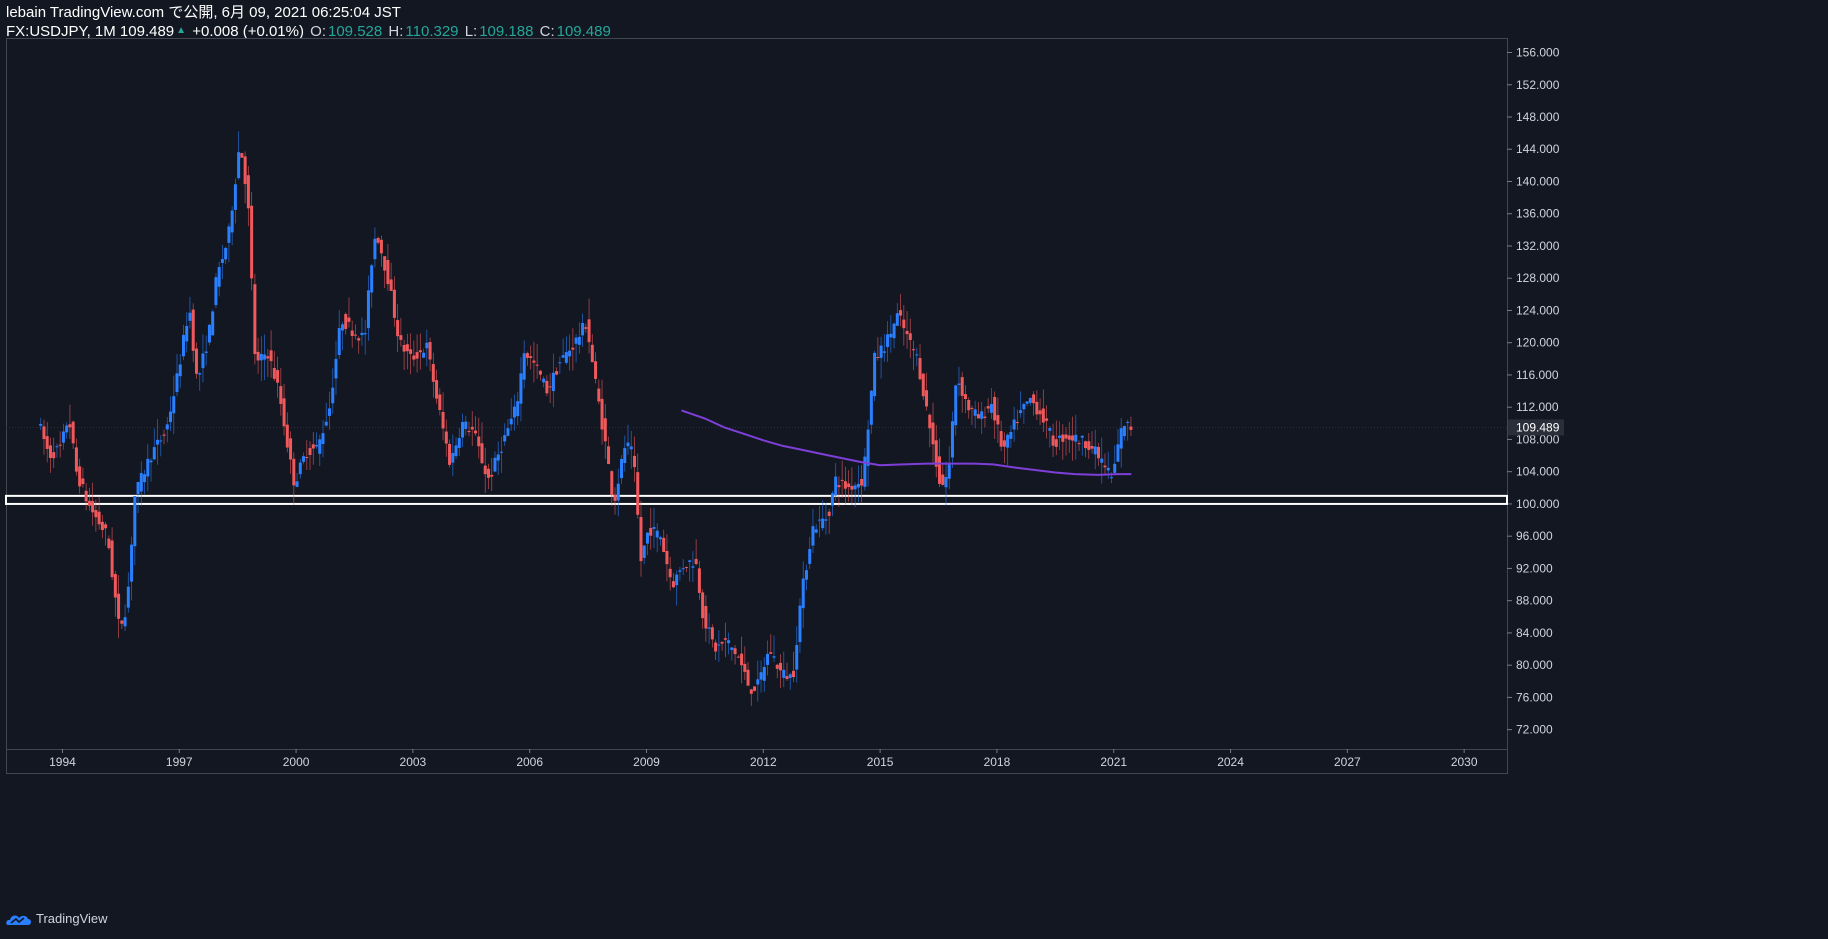 The height and width of the screenshot is (939, 1828). Describe the element at coordinates (396, 31) in the screenshot. I see `high-label: H:` at that location.